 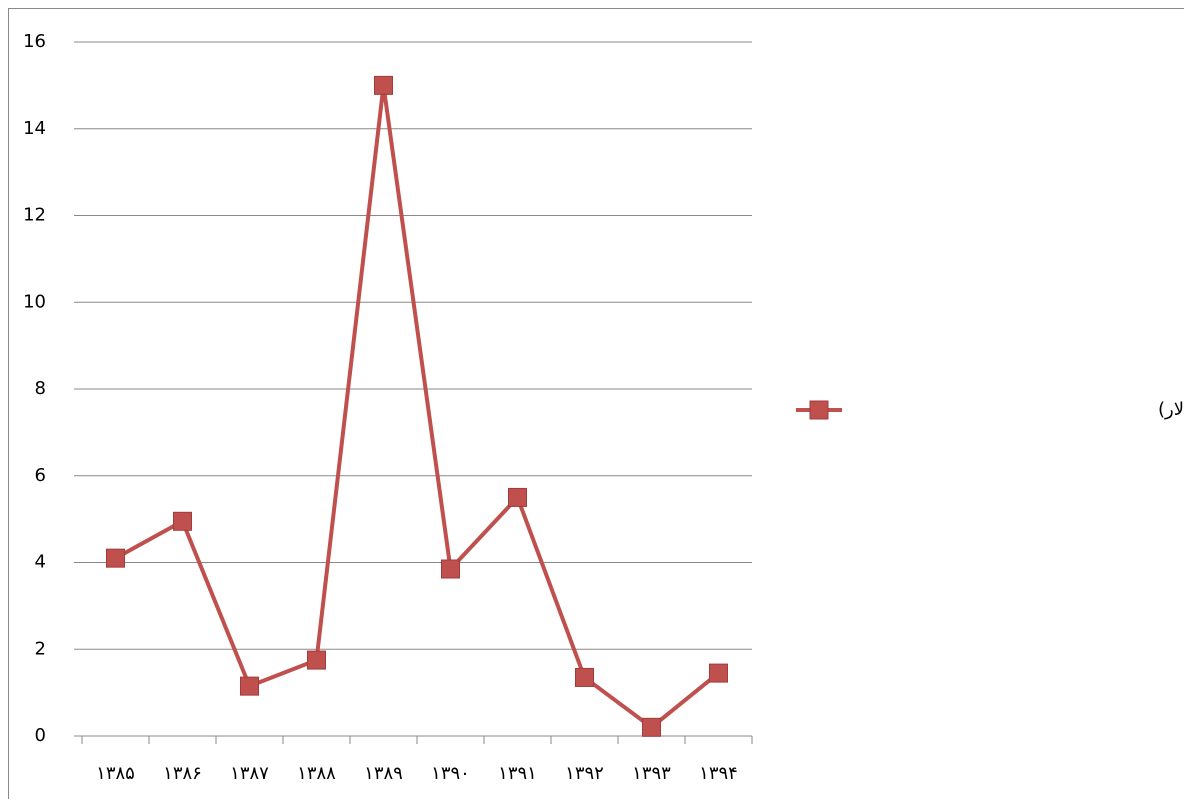 What do you see at coordinates (115, 773) in the screenshot?
I see `x-tick-label: ۱۳۸۵` at bounding box center [115, 773].